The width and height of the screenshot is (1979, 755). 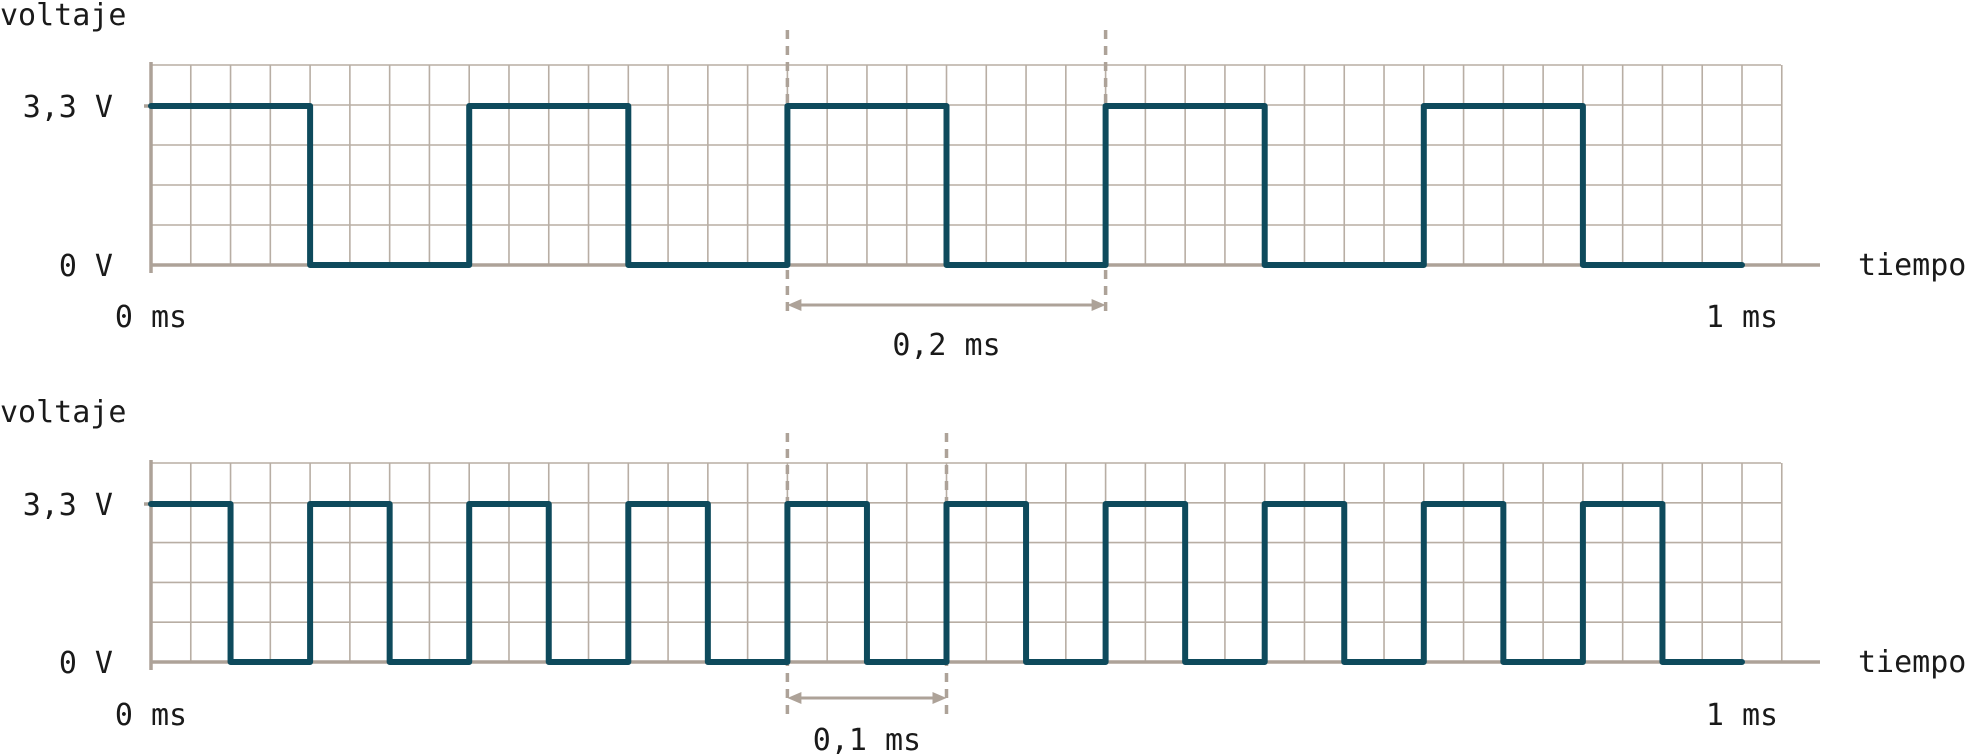 What do you see at coordinates (946, 345) in the screenshot?
I see `period-label: 0,2 ms` at bounding box center [946, 345].